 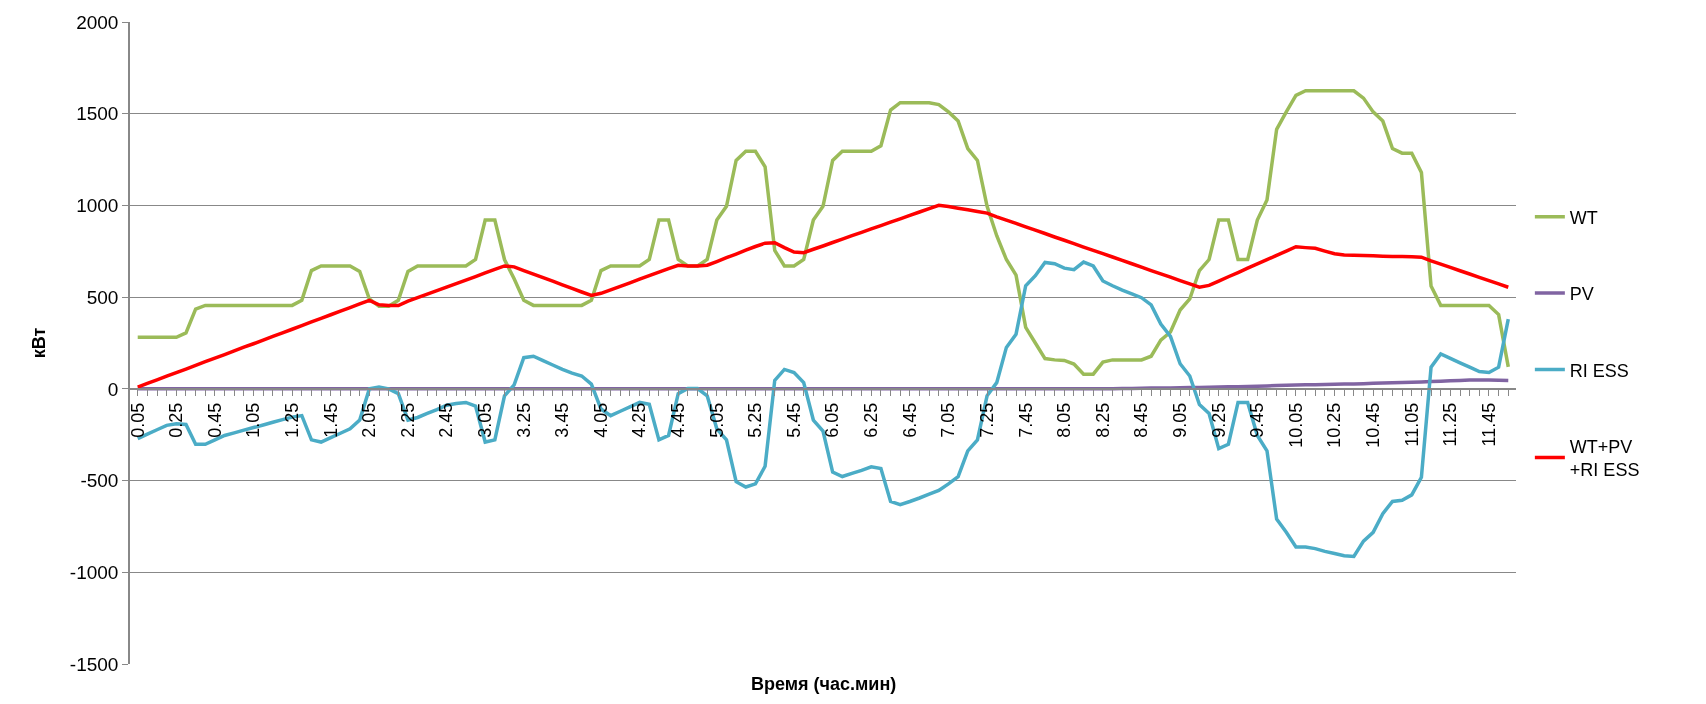 I want to click on x-tick-label: 8.05, so click(x=1064, y=420).